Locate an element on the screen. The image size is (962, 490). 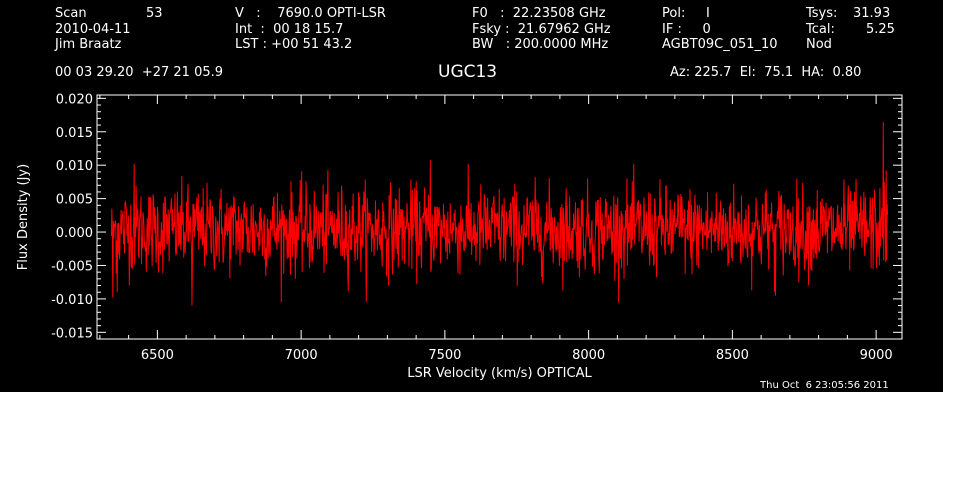
scan-label: Scan is located at coordinates (71, 13).